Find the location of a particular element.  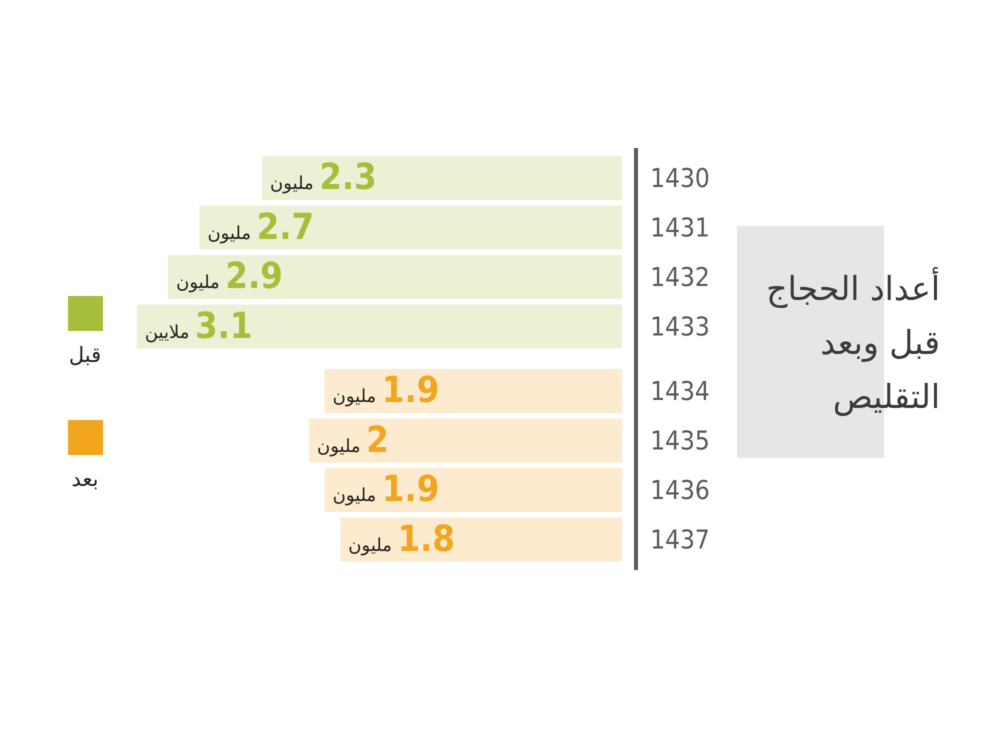

y-tick-label: 1434 is located at coordinates (680, 392).